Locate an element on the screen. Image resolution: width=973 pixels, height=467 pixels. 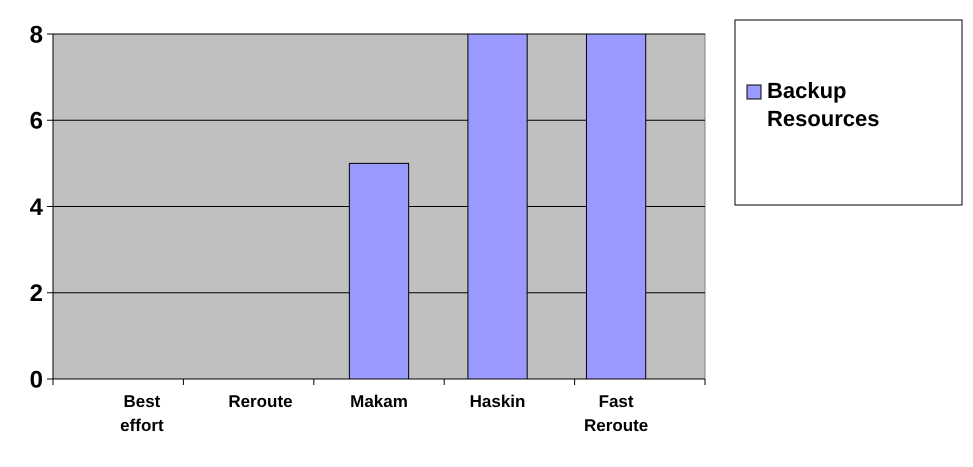
y-tick-label: 8 is located at coordinates (36, 34).